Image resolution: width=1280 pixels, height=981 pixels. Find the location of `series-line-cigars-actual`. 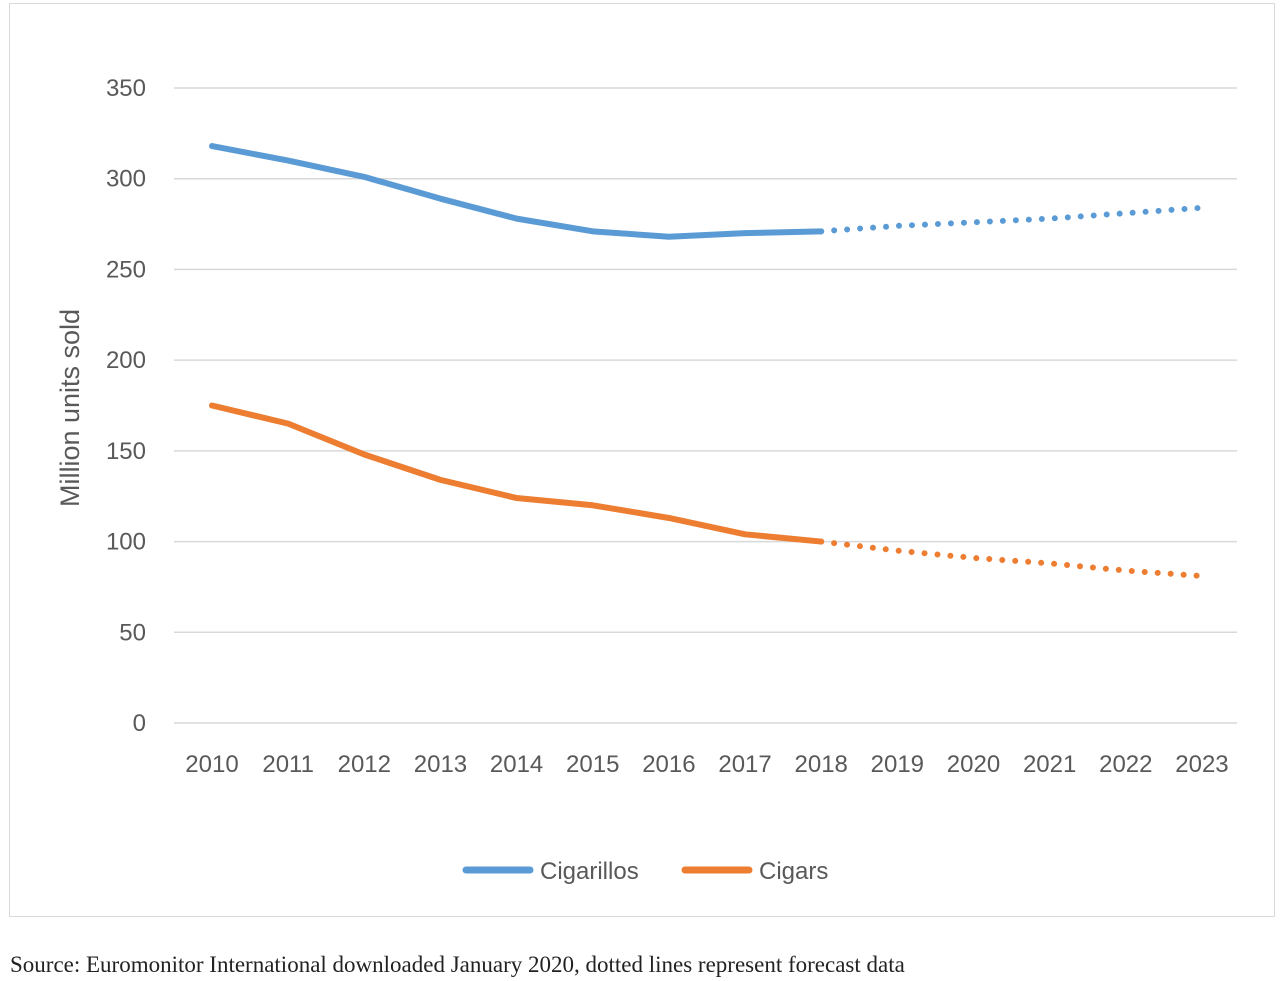

series-line-cigars-actual is located at coordinates (517, 473).